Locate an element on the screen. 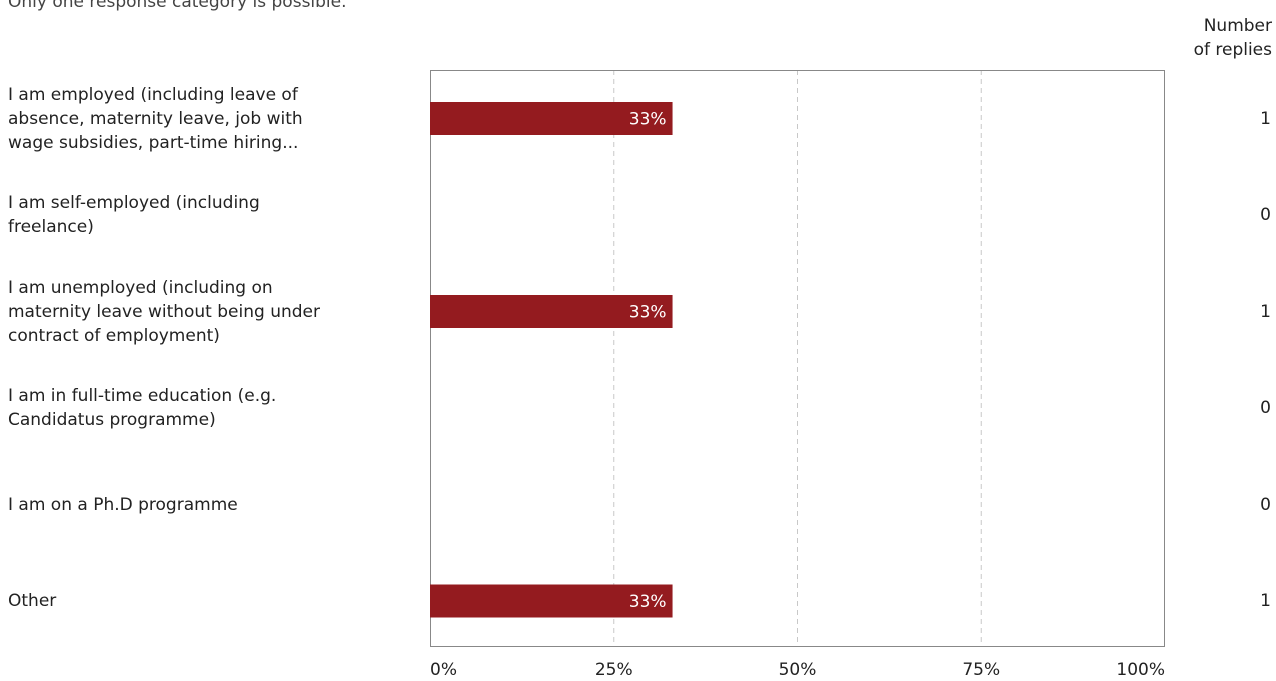  x-tick-label: 100% is located at coordinates (1140, 670).